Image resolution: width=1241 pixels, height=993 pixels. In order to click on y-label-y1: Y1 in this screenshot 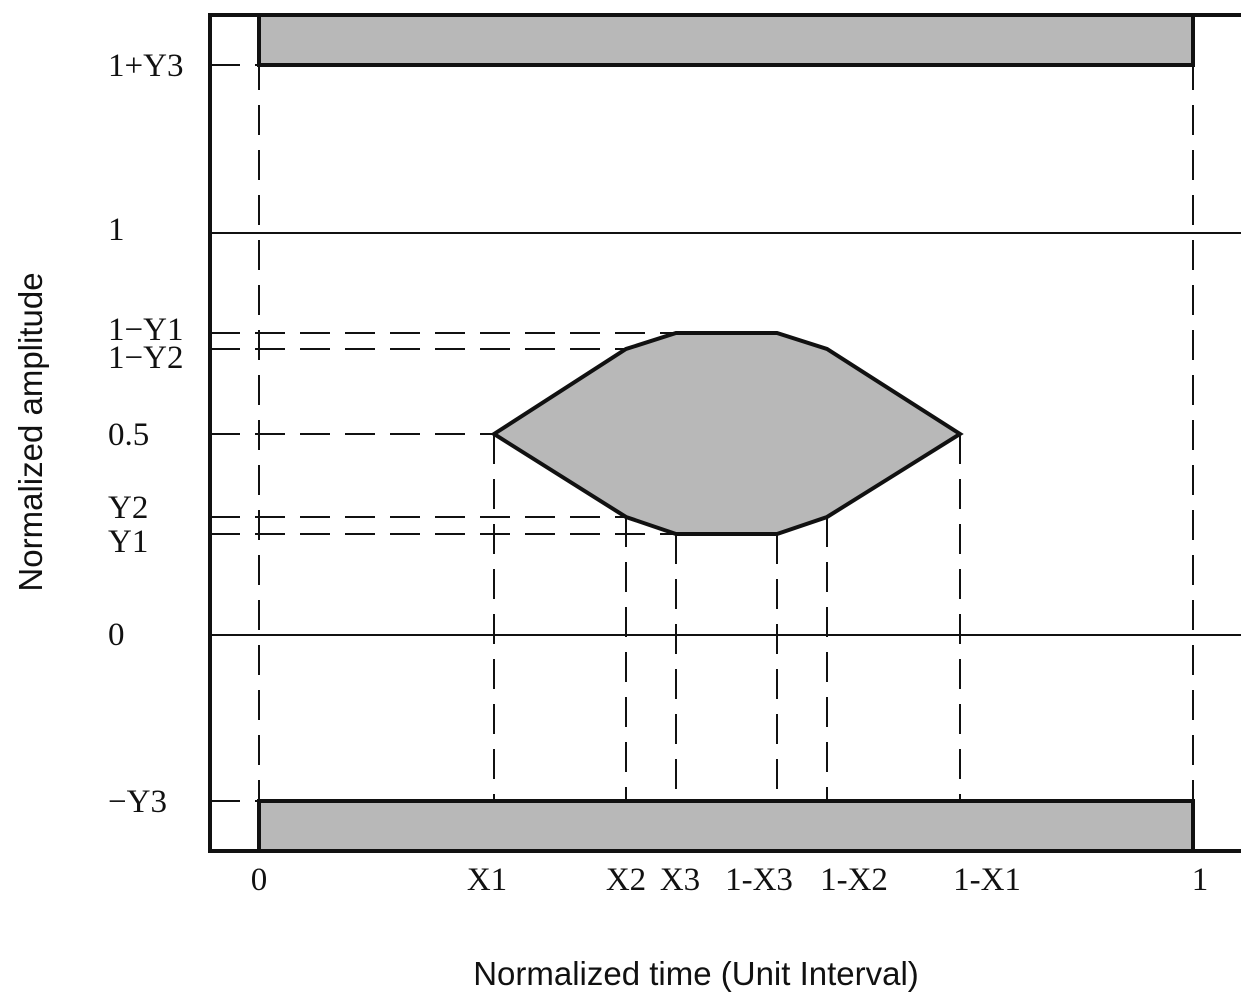, I will do `click(128, 542)`.